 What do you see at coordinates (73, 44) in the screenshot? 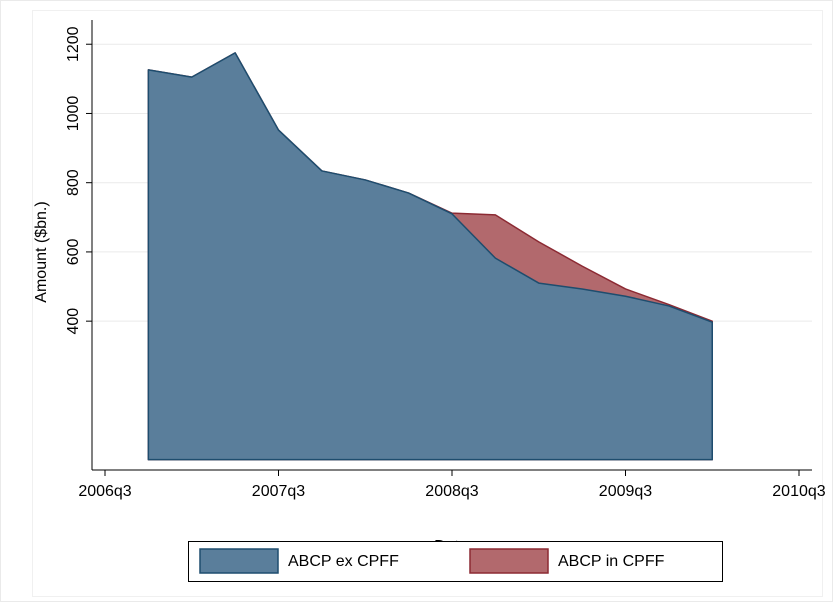
I see `y-tick-label: 1200` at bounding box center [73, 44].